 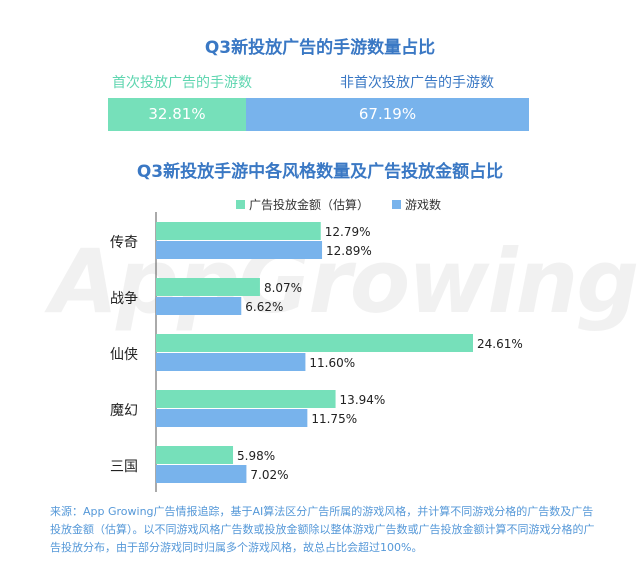 What do you see at coordinates (363, 400) in the screenshot?
I see `value-label-spend: 13.94%` at bounding box center [363, 400].